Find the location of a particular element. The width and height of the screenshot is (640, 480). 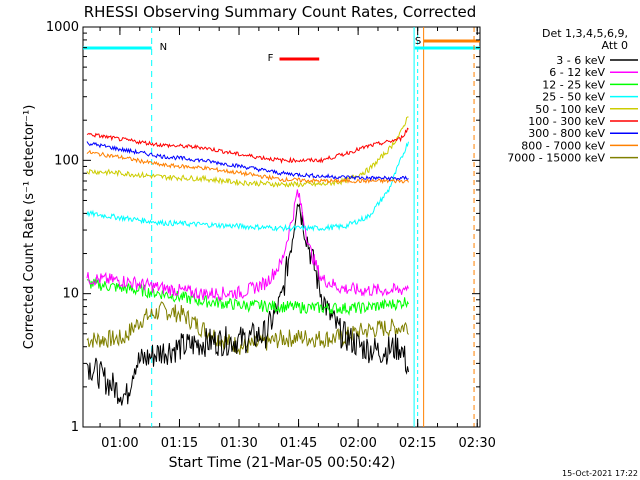

flare-label: F is located at coordinates (271, 58).